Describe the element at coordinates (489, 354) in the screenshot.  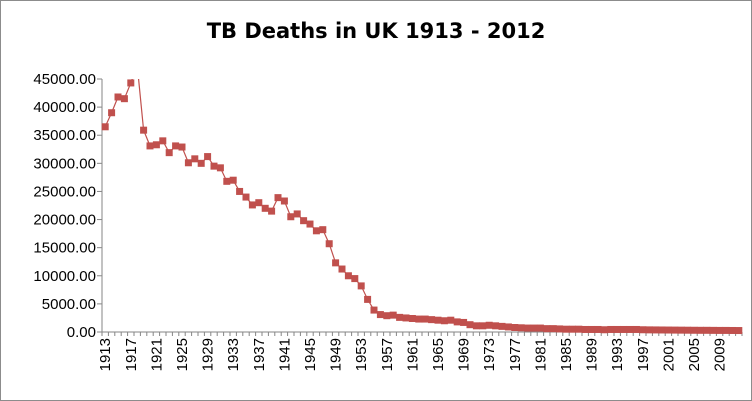
I see `x-tick-label: 1973` at that location.